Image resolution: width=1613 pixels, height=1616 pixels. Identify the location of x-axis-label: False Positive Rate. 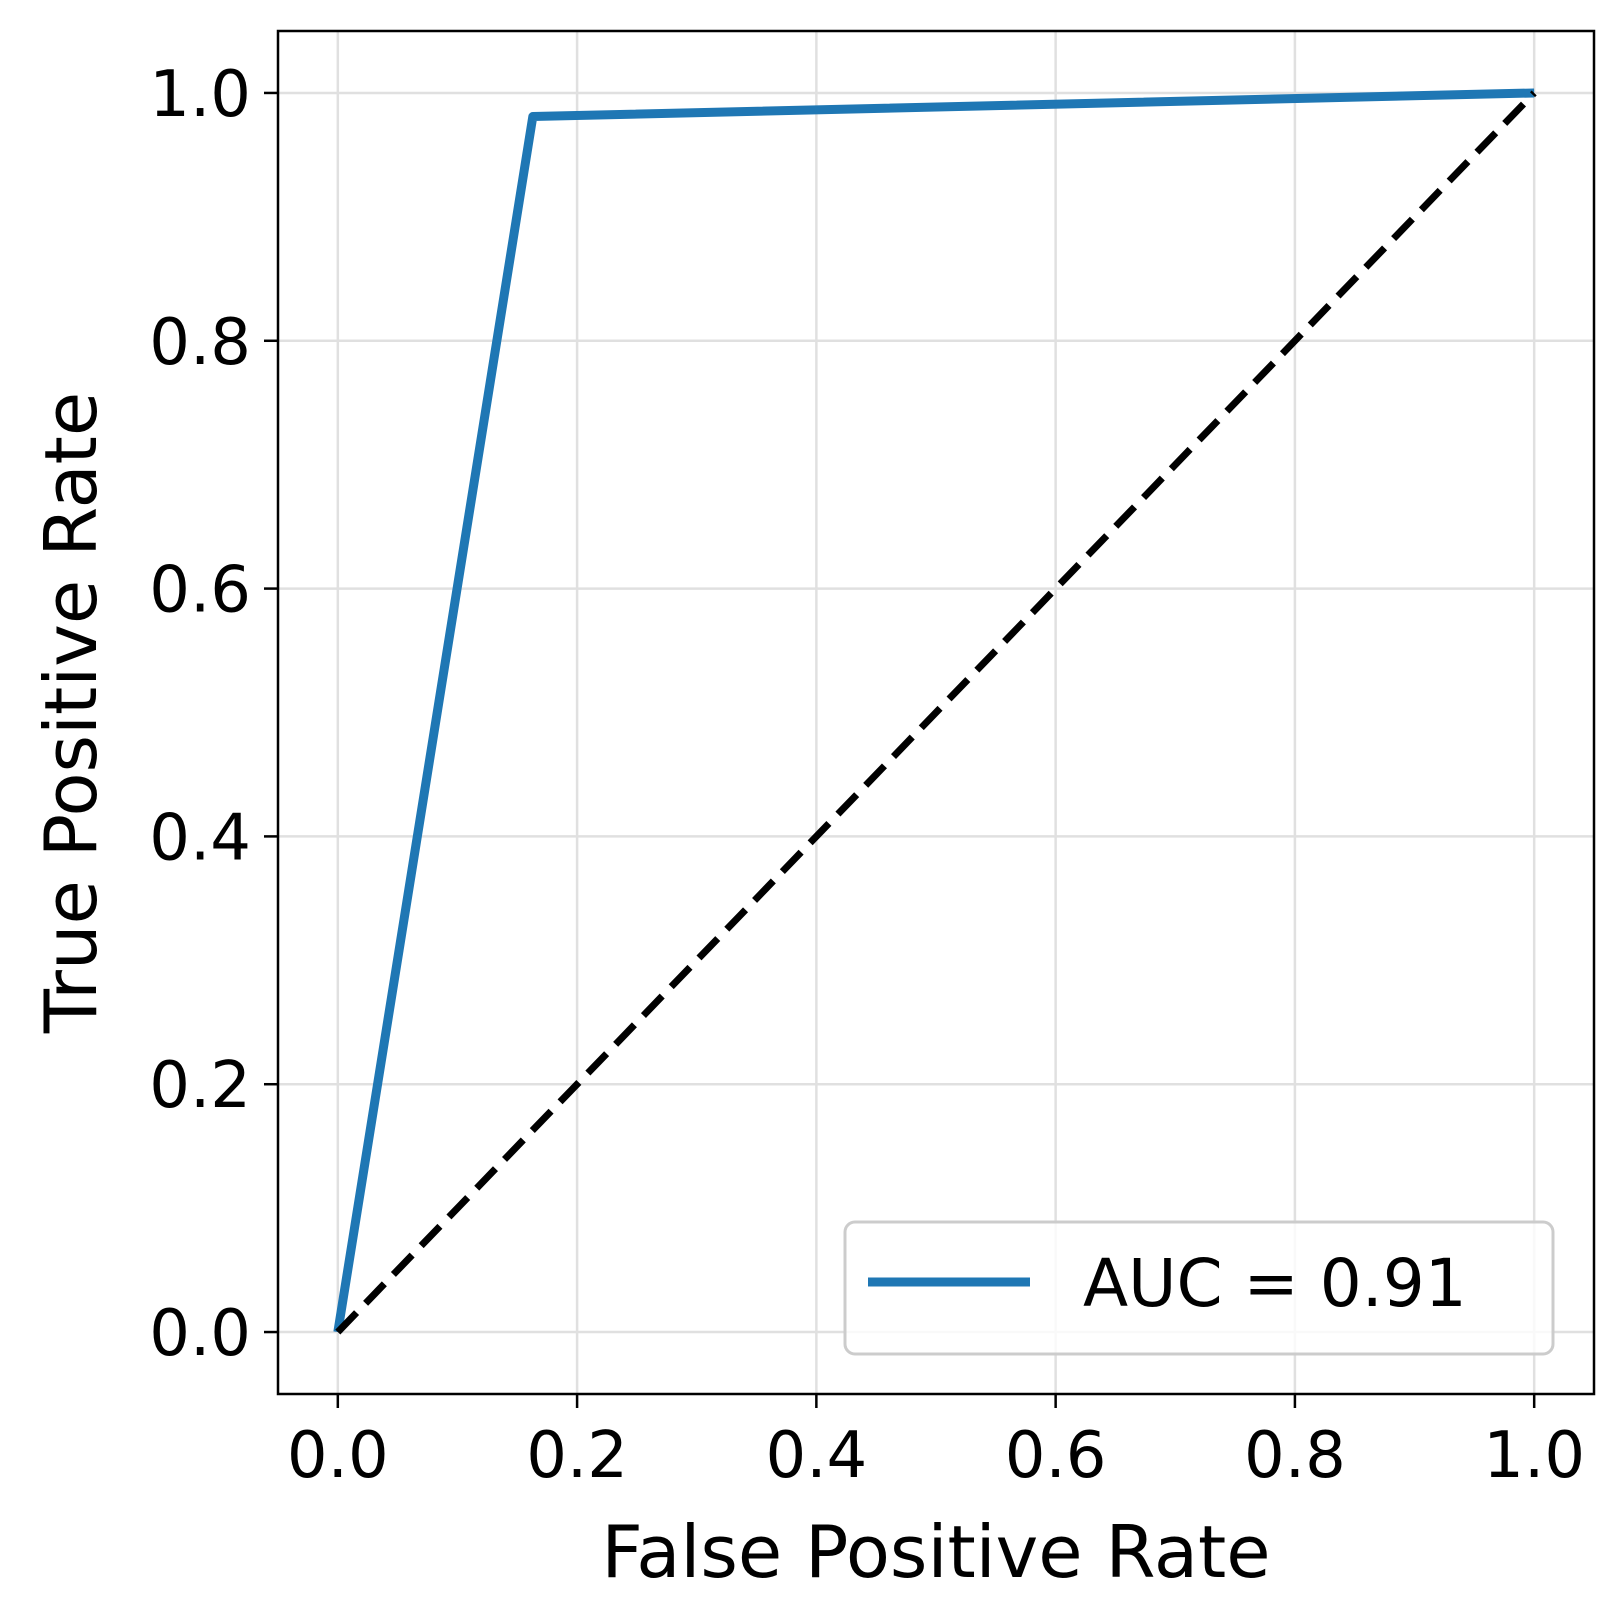
(935, 1552).